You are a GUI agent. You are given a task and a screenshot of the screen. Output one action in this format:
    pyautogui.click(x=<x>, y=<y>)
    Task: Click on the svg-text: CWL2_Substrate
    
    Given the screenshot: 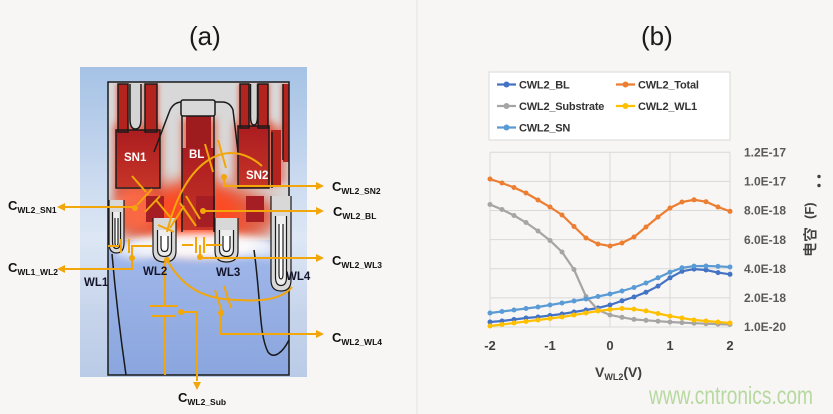 What is the action you would take?
    pyautogui.click(x=561, y=107)
    